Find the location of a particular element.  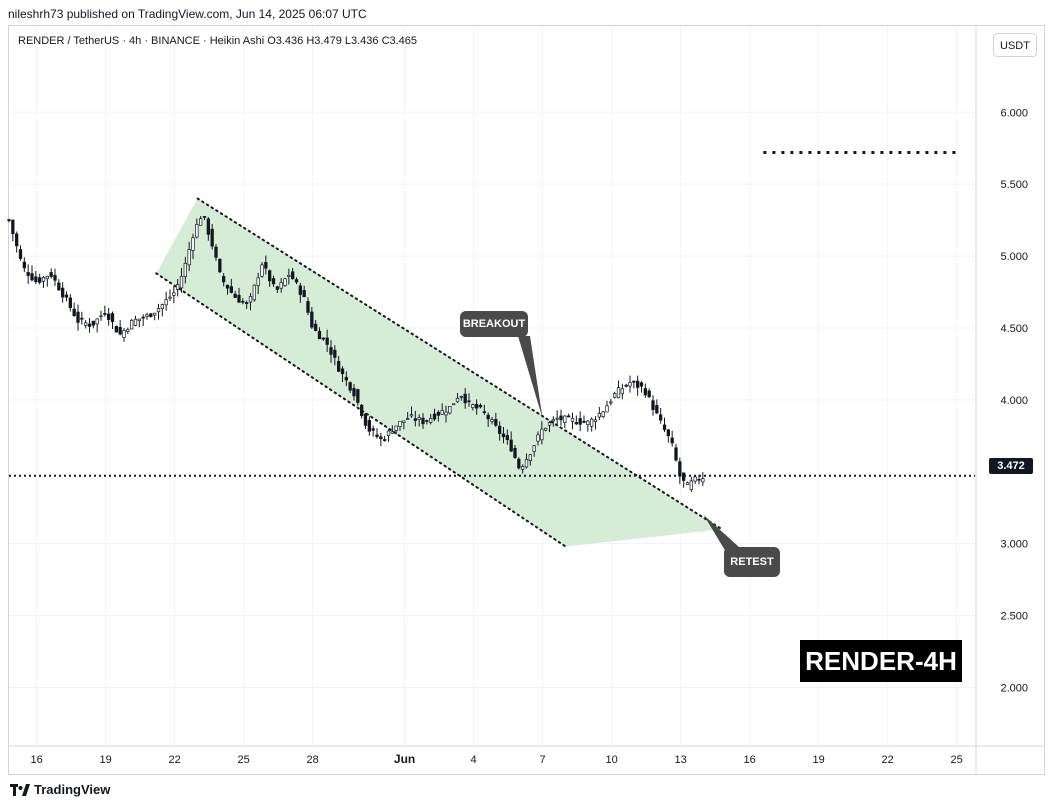

tradingview-footer: TradingView is located at coordinates (60, 789).